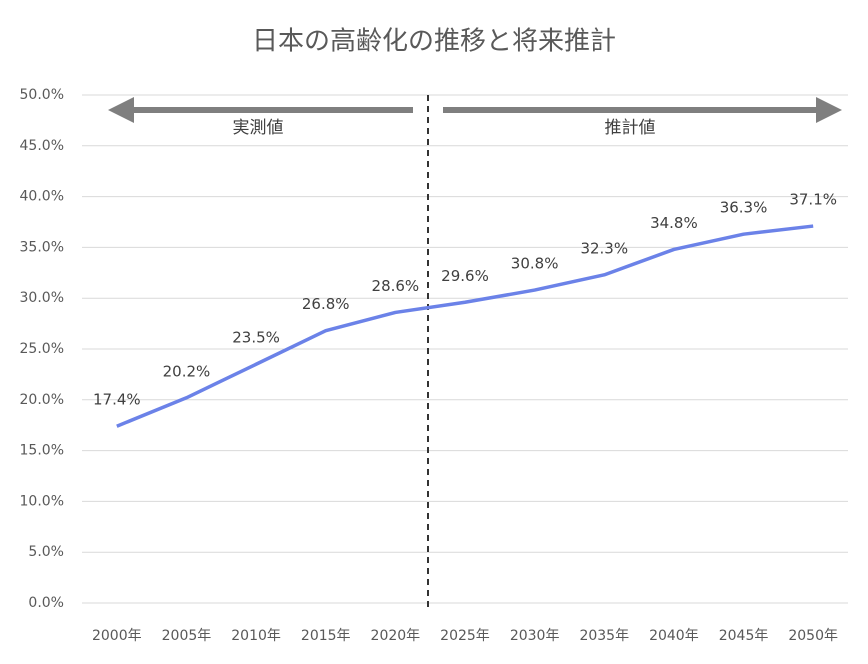  I want to click on y-tick-label: 10.0%, so click(42, 501).